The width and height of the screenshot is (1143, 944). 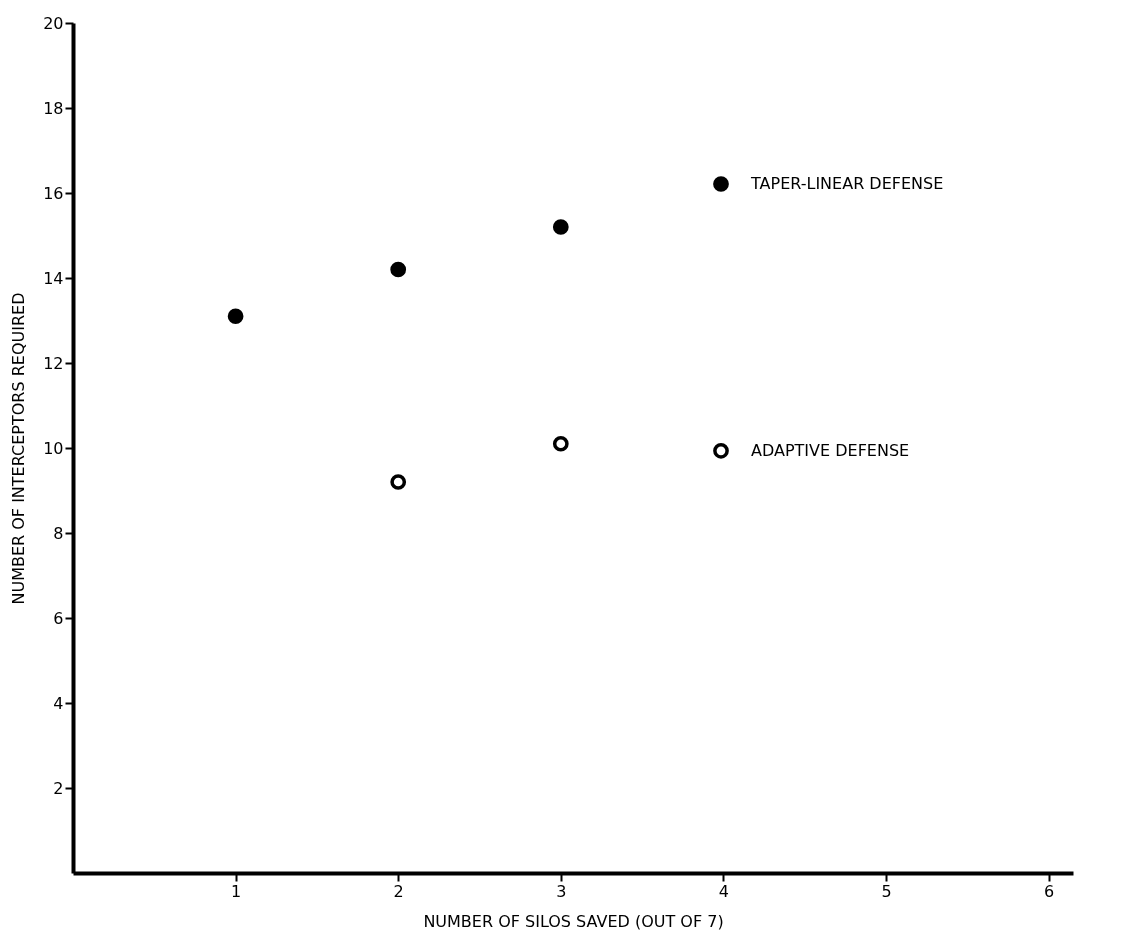 What do you see at coordinates (561, 891) in the screenshot?
I see `x-tick-label: 3` at bounding box center [561, 891].